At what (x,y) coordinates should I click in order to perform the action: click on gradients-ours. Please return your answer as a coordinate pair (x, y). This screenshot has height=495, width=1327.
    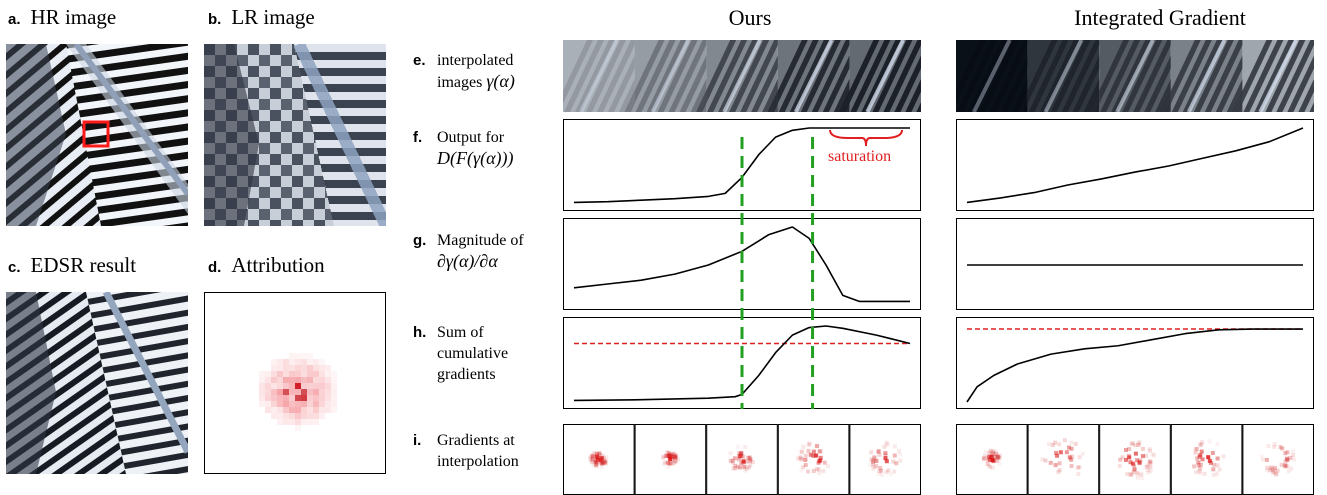
    Looking at the image, I should click on (742, 459).